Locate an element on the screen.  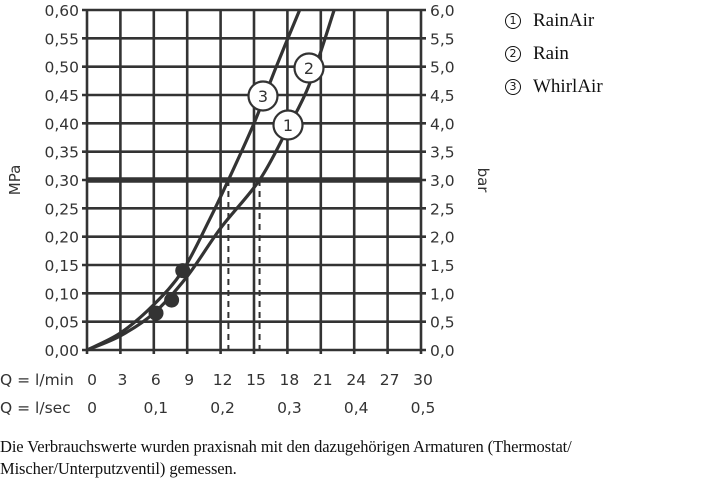
legend: 1 RainAir 2 Rain 3 WhirlAir is located at coordinates (554, 53).